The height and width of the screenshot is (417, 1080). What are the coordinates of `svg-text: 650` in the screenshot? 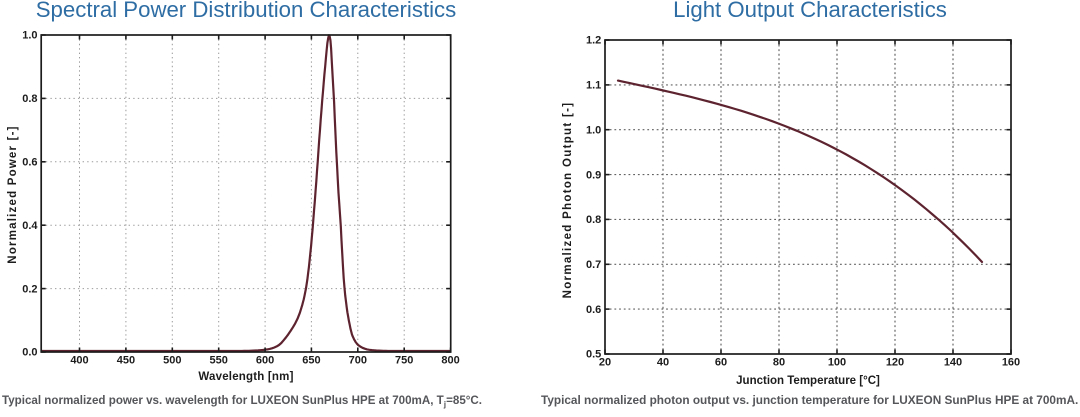 It's located at (311, 361).